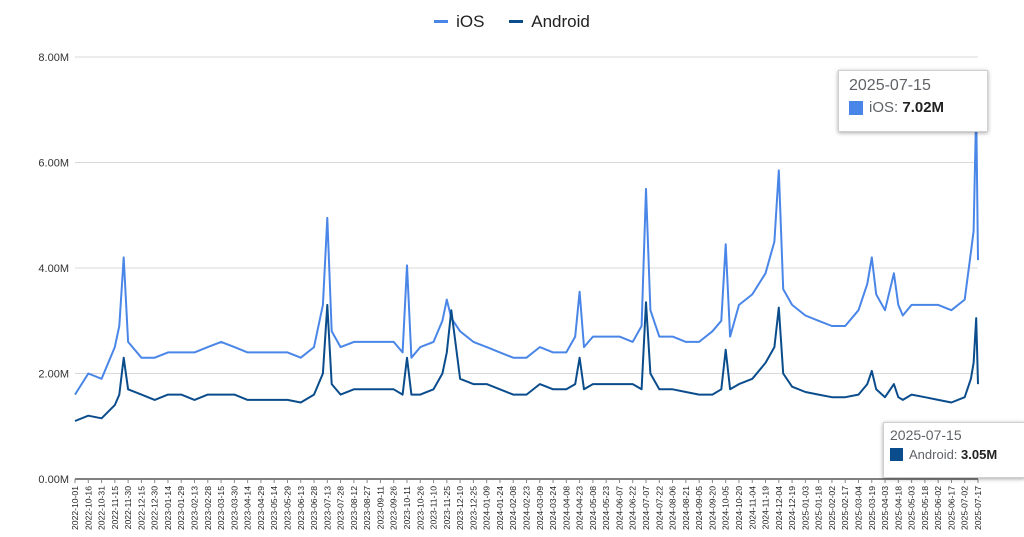 The width and height of the screenshot is (1024, 537). I want to click on x-tick-label: 2024-03-24, so click(553, 508).